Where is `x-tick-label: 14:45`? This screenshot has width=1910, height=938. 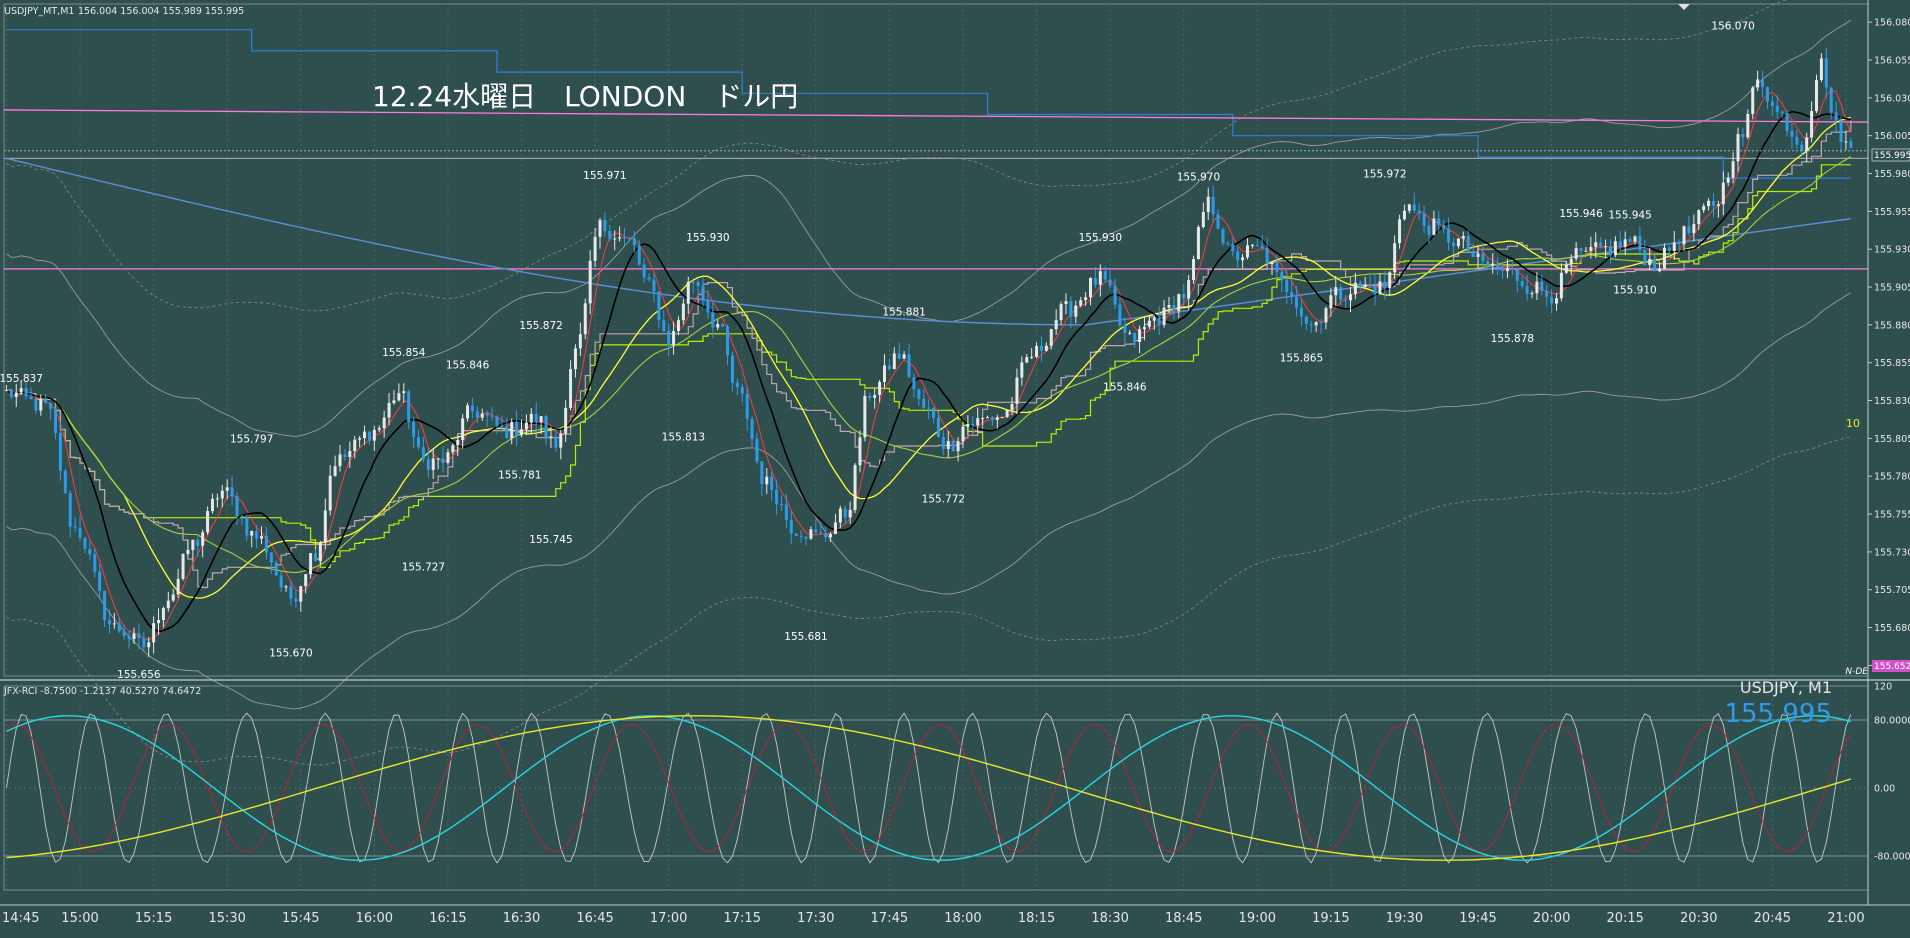 x-tick-label: 14:45 is located at coordinates (20, 918).